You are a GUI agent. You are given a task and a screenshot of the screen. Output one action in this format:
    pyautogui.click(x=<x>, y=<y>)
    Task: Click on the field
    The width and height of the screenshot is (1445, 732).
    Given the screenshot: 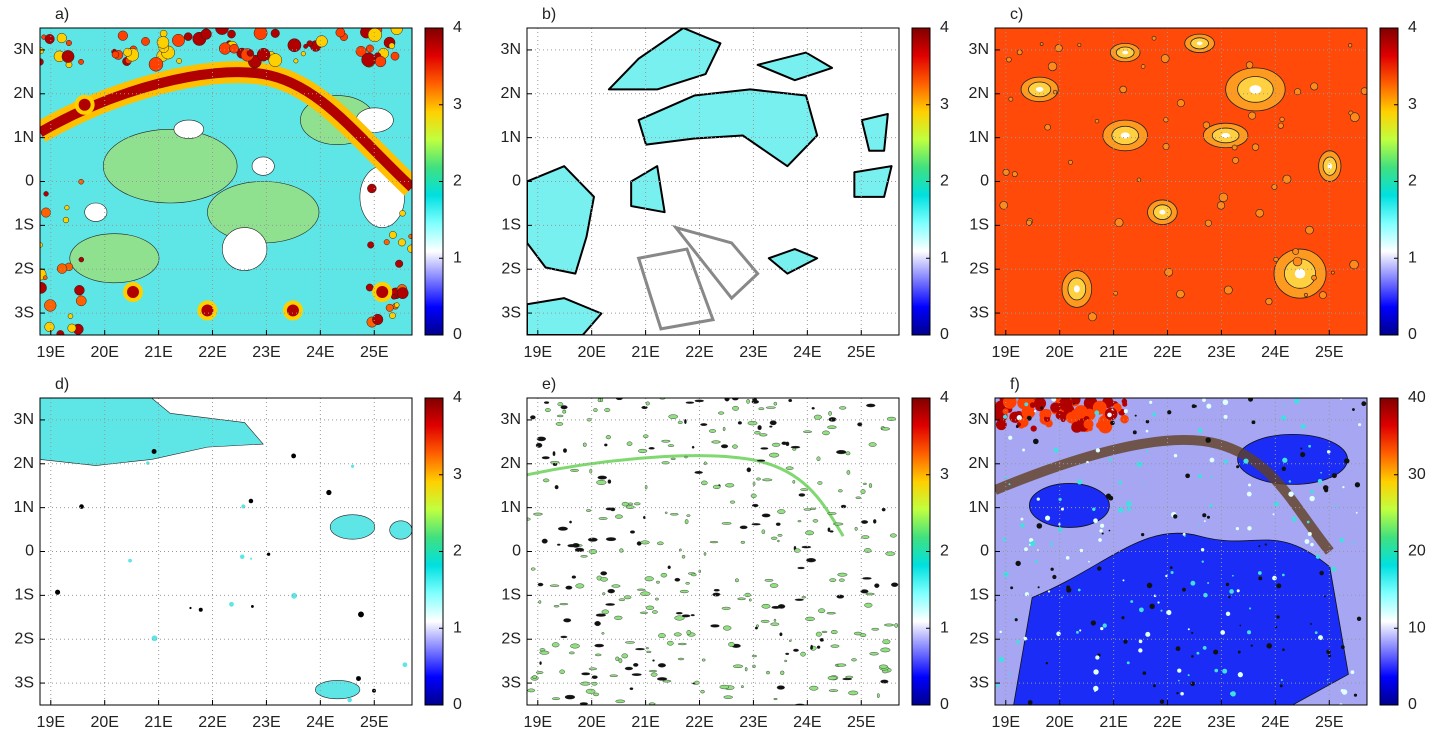 What is the action you would take?
    pyautogui.click(x=713, y=181)
    